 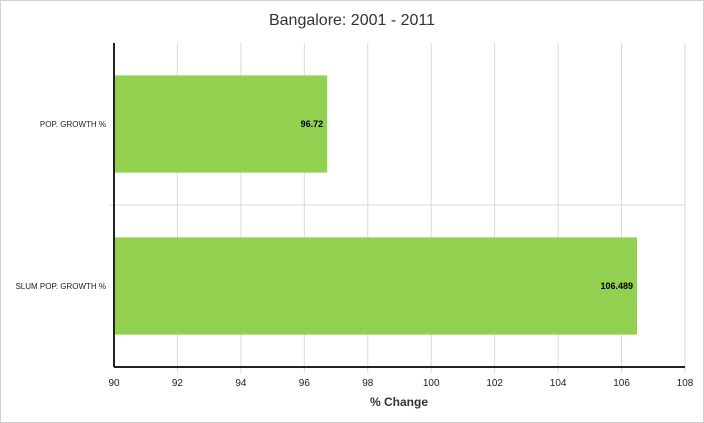 What do you see at coordinates (617, 286) in the screenshot?
I see `data-label: 106.489` at bounding box center [617, 286].